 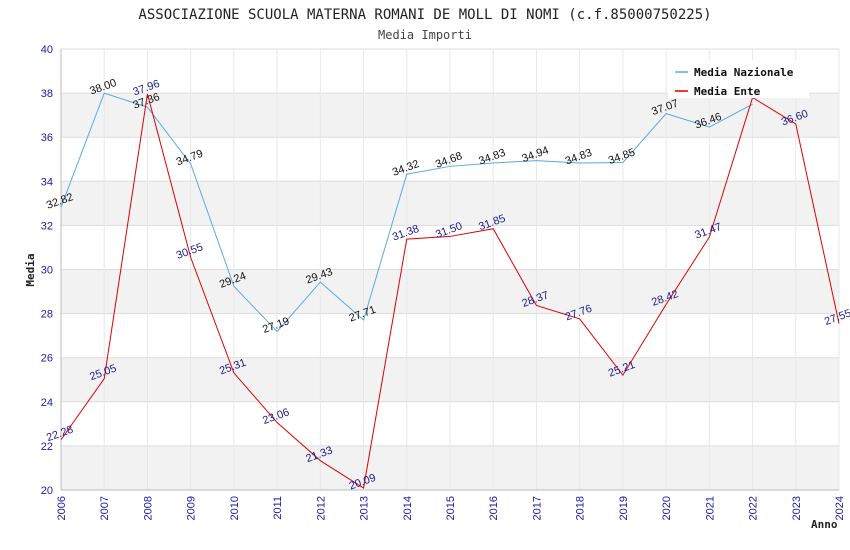 What do you see at coordinates (47, 50) in the screenshot?
I see `y-tick-label: 40` at bounding box center [47, 50].